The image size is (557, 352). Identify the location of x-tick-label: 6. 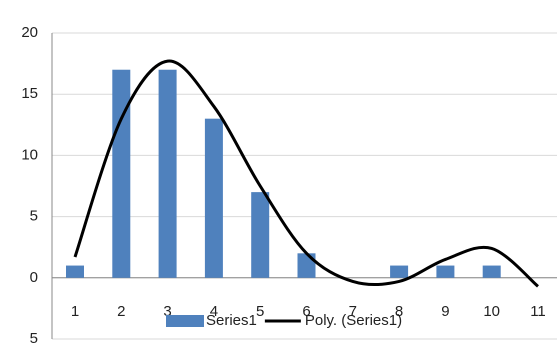
(306, 311).